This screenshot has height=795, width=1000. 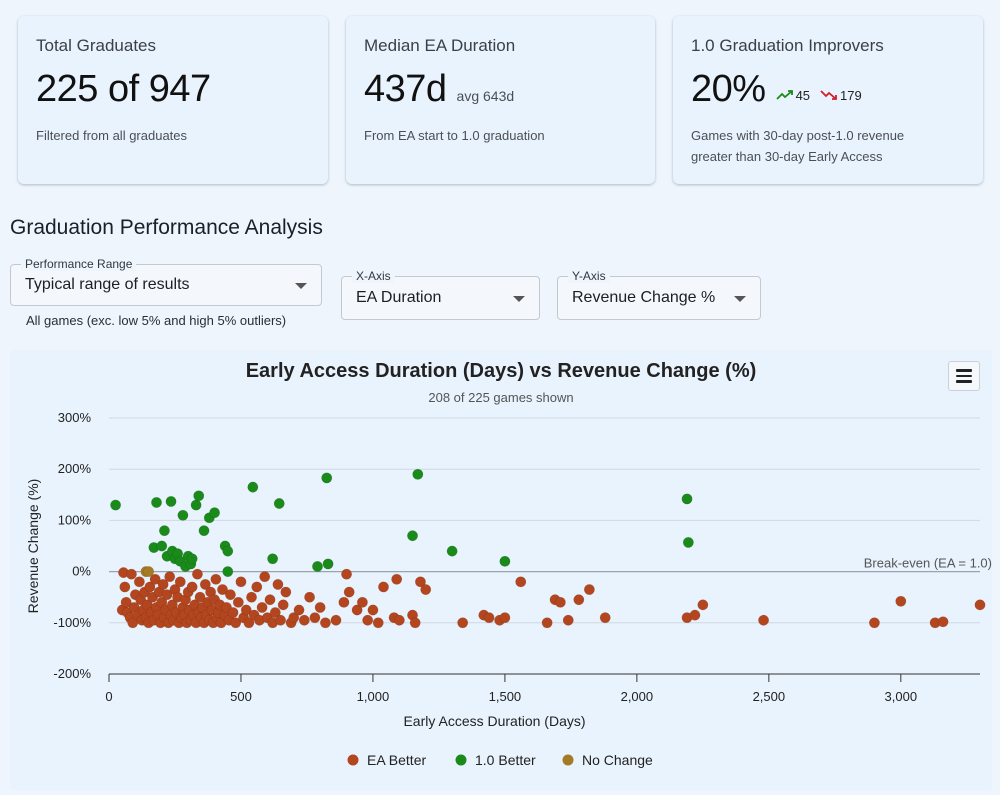 I want to click on break-even-annotation: Break-even (EA = 1.0), so click(x=928, y=563).